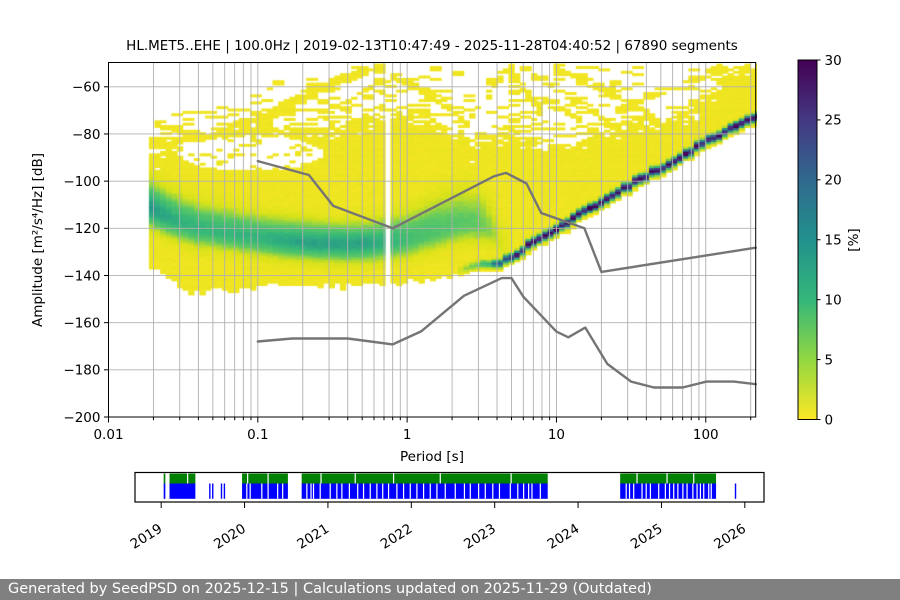  I want to click on y-tick-label: −120, so click(81, 229).